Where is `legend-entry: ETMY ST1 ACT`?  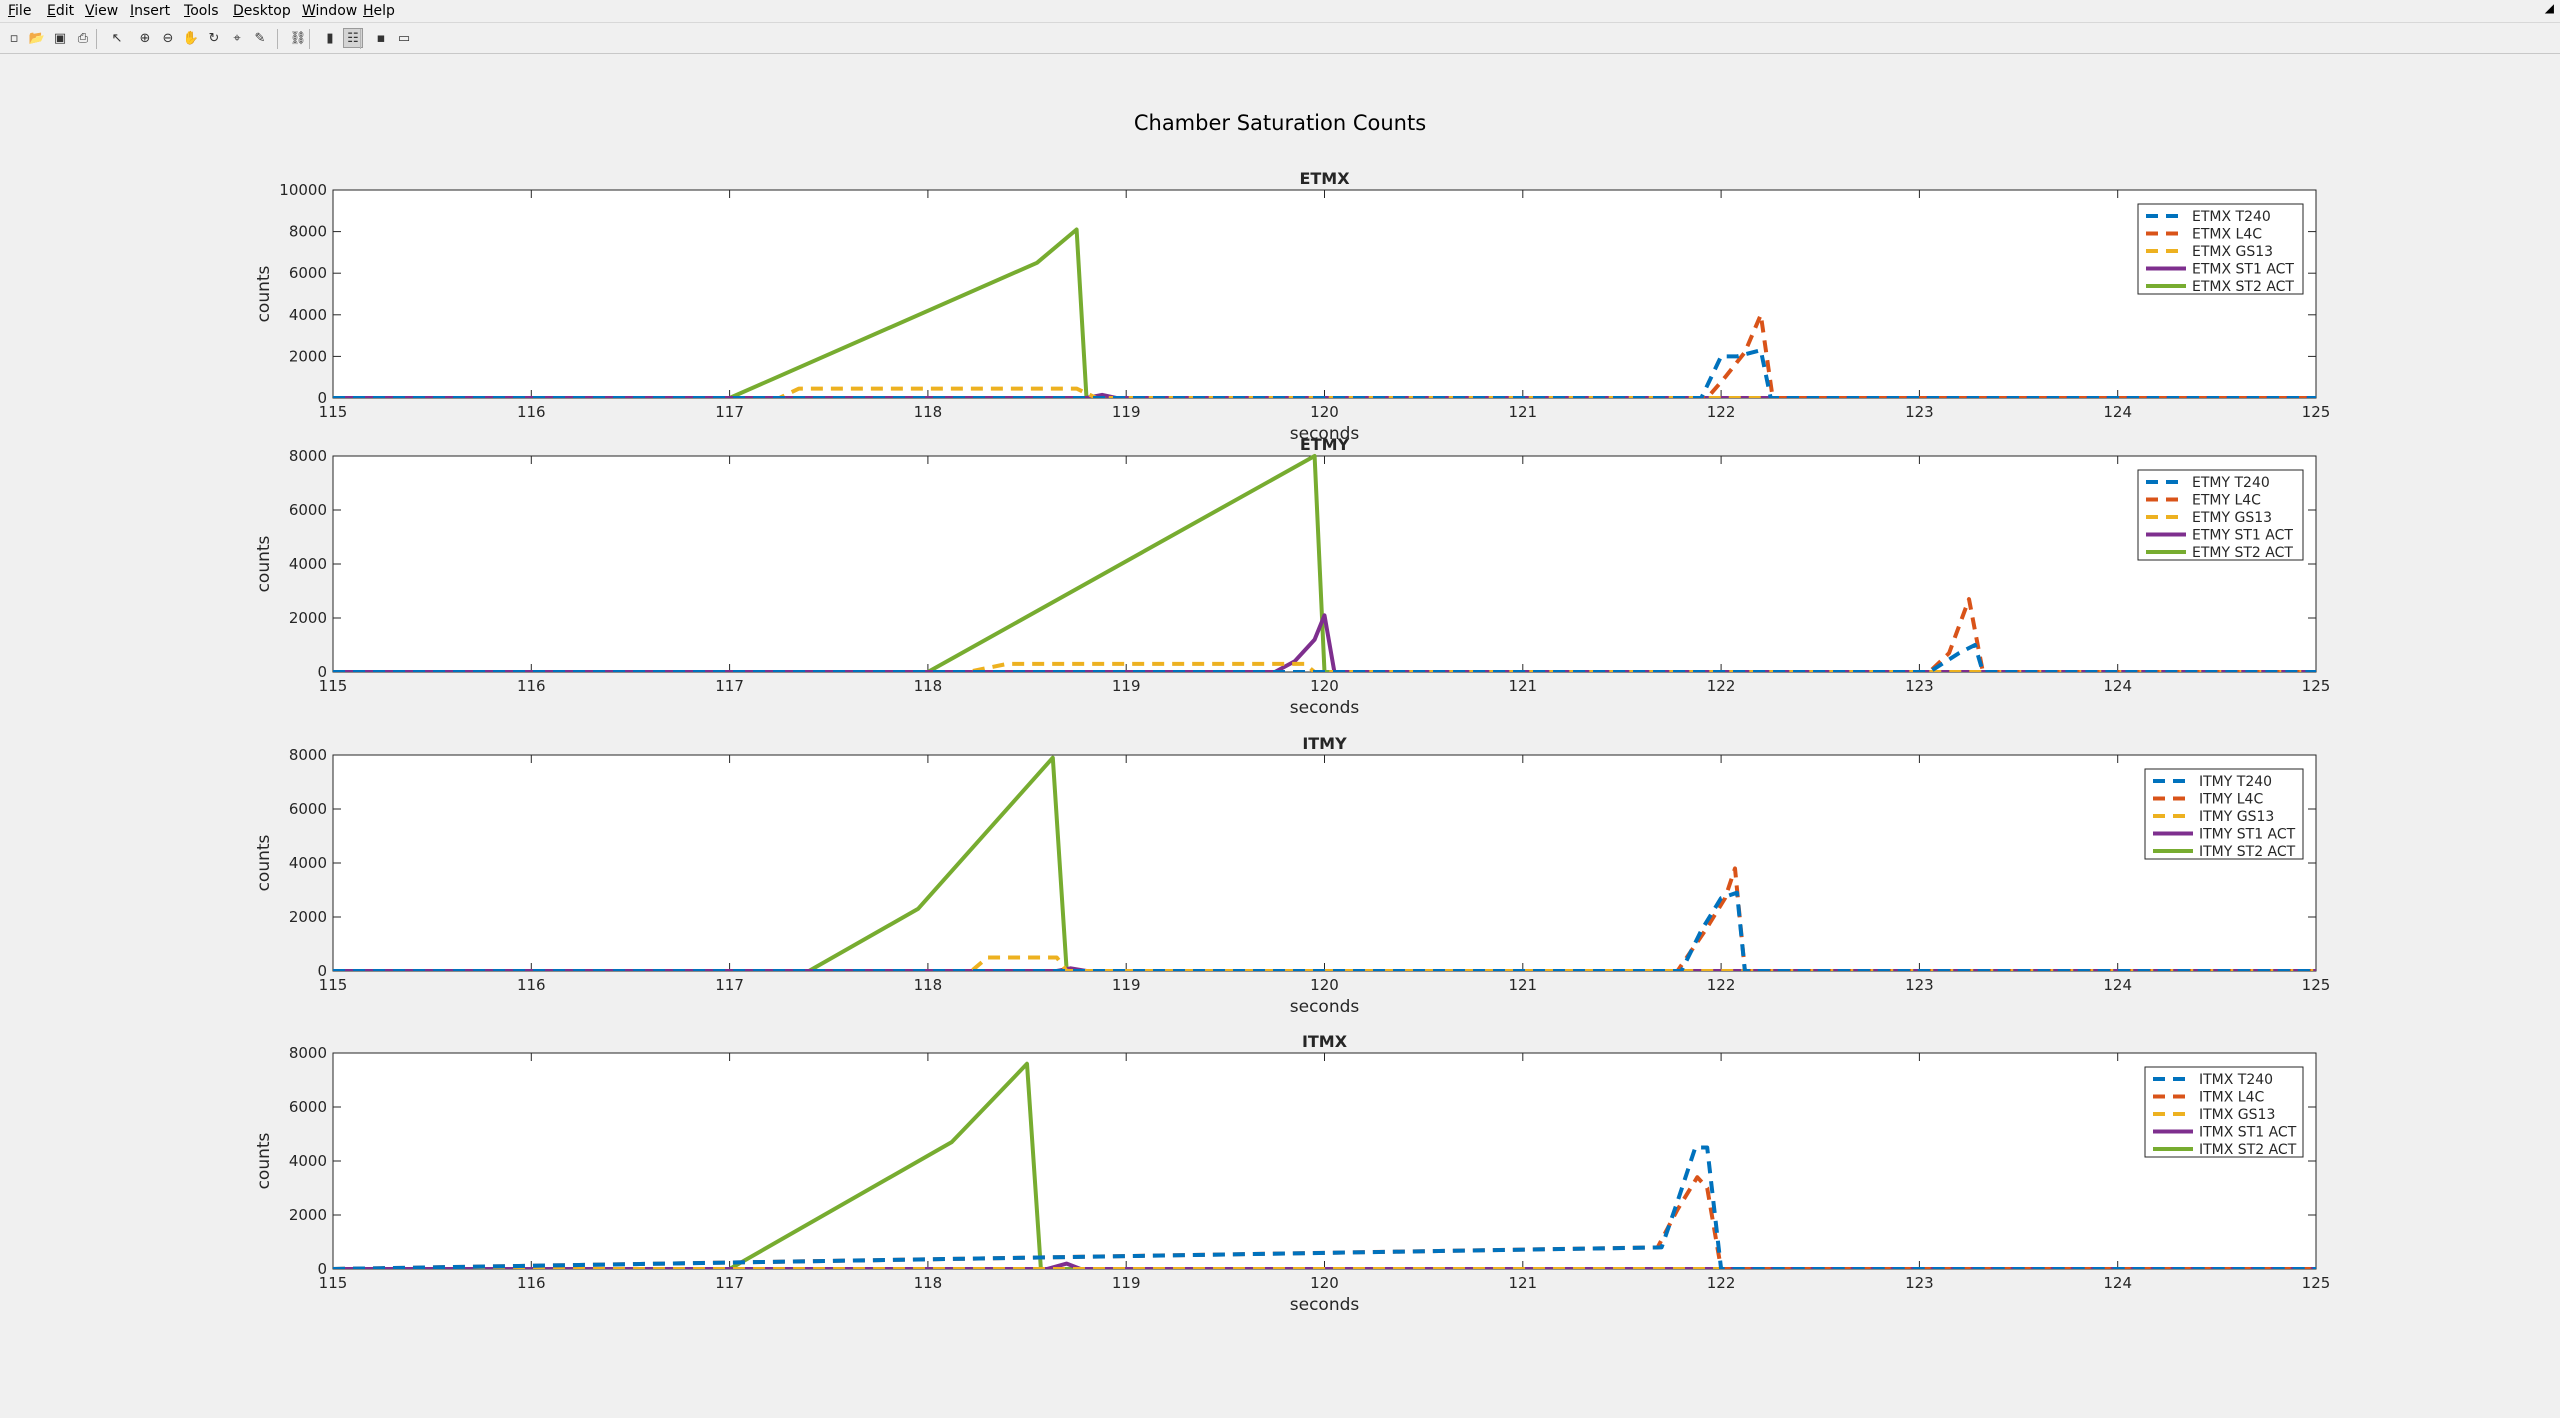 legend-entry: ETMY ST1 ACT is located at coordinates (2242, 536).